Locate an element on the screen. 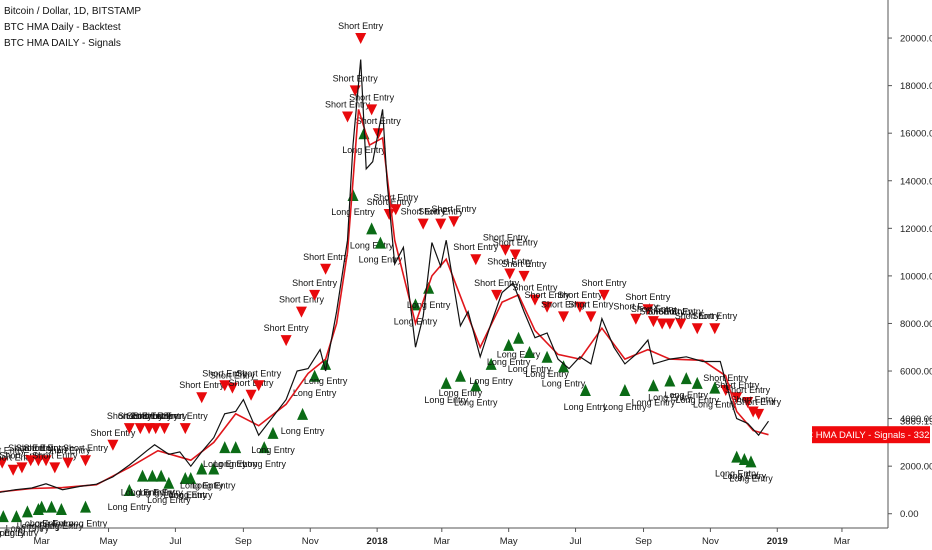 This screenshot has height=550, width=932. y-tick-label: 18000.00 is located at coordinates (916, 86).